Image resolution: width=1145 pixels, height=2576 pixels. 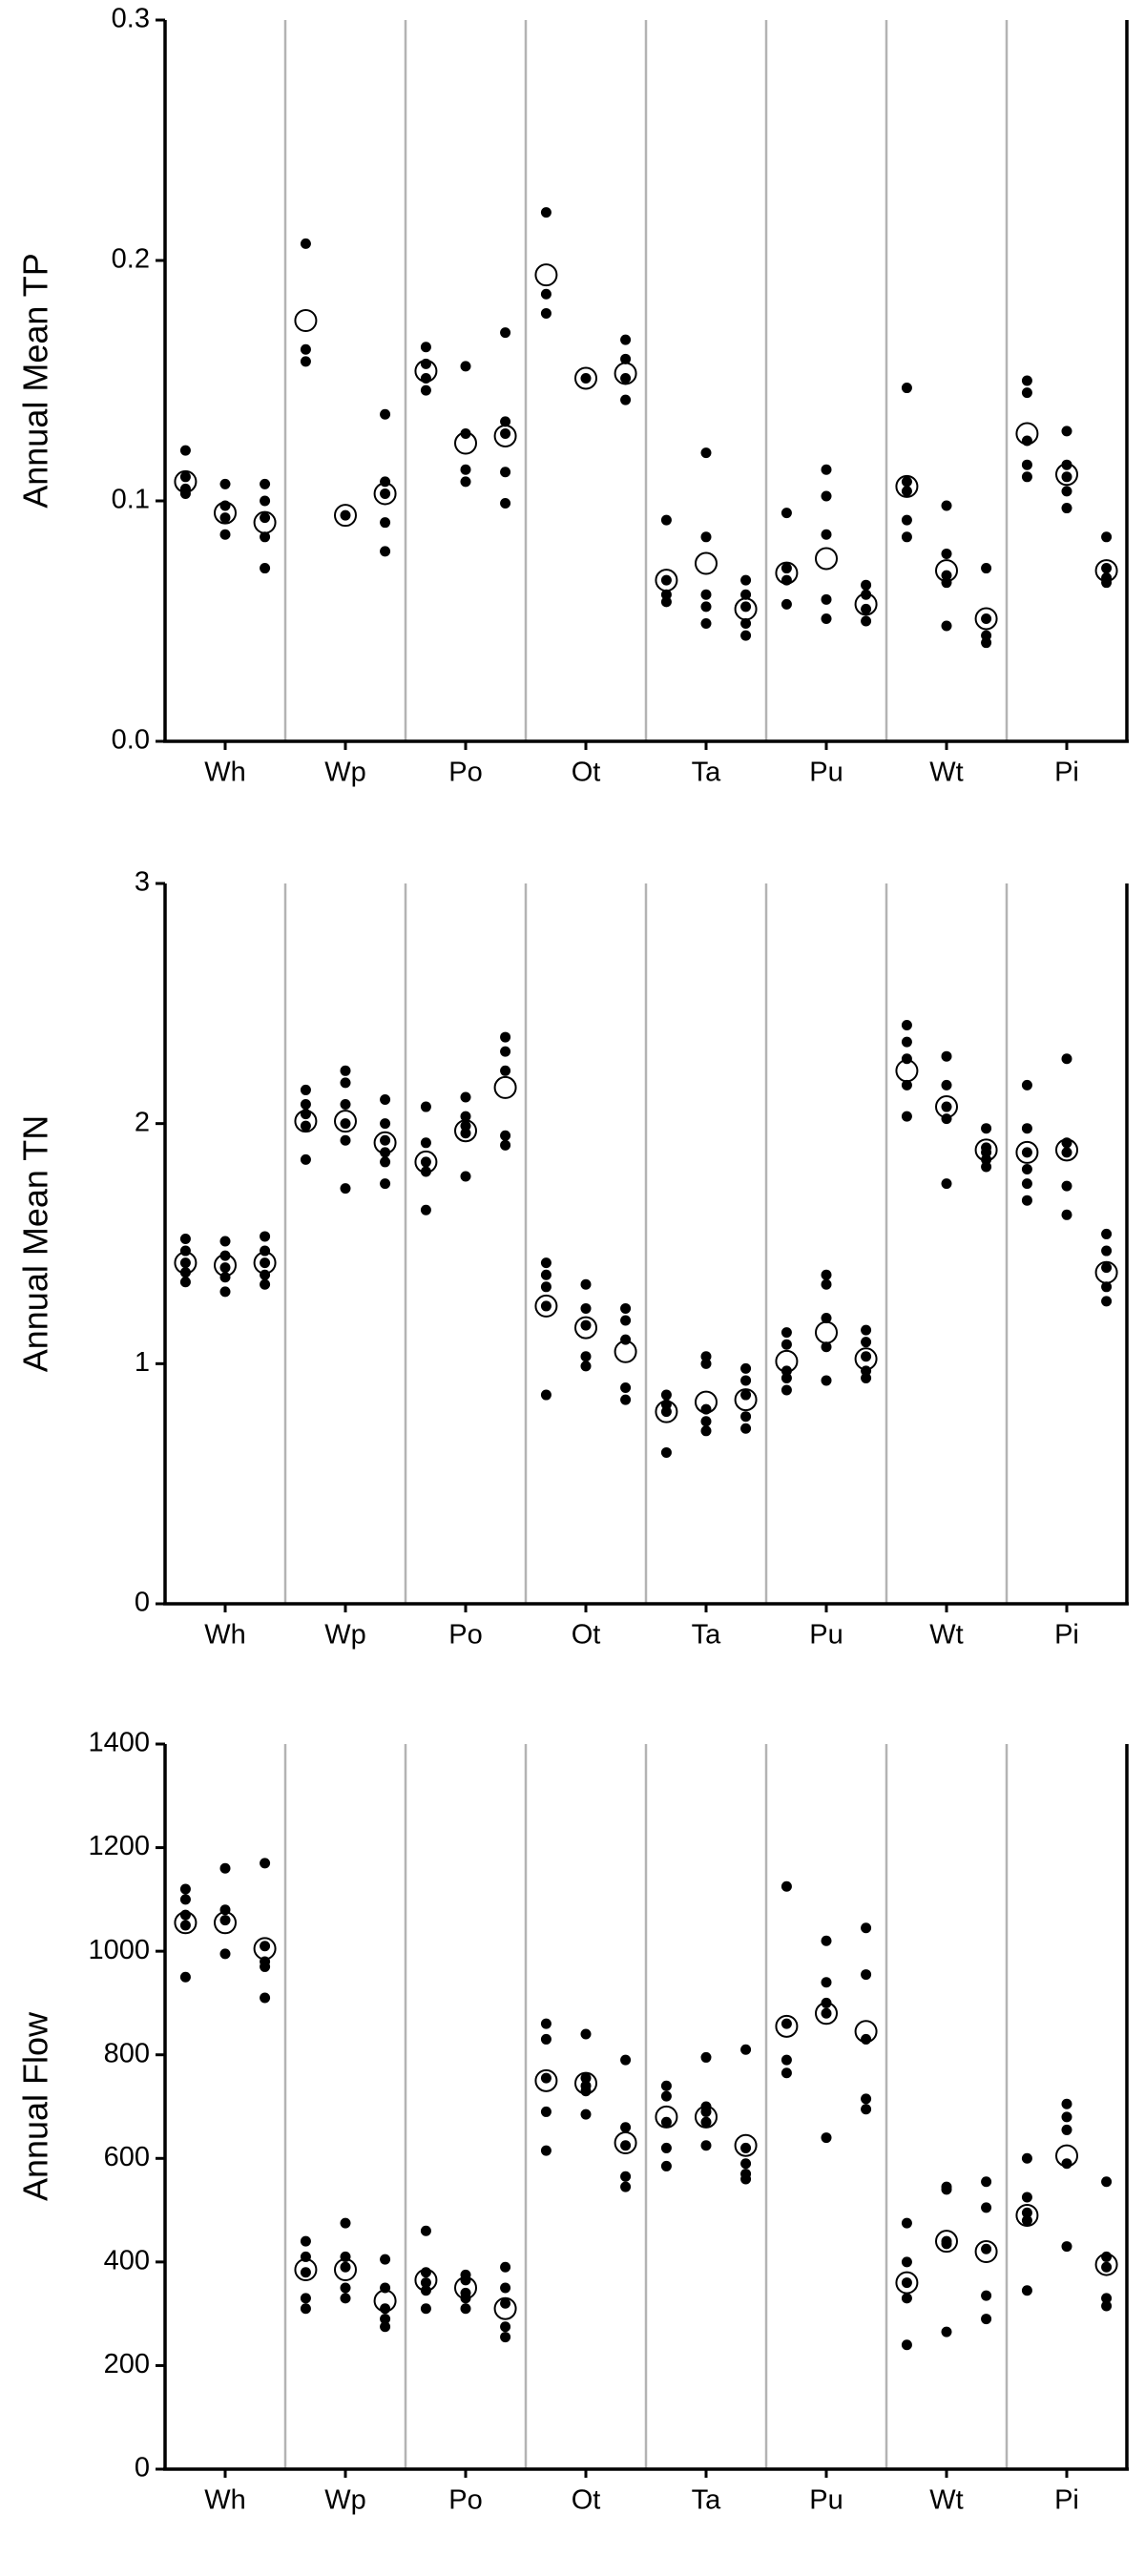 I want to click on y-tick-label: 0.3, so click(x=131, y=19).